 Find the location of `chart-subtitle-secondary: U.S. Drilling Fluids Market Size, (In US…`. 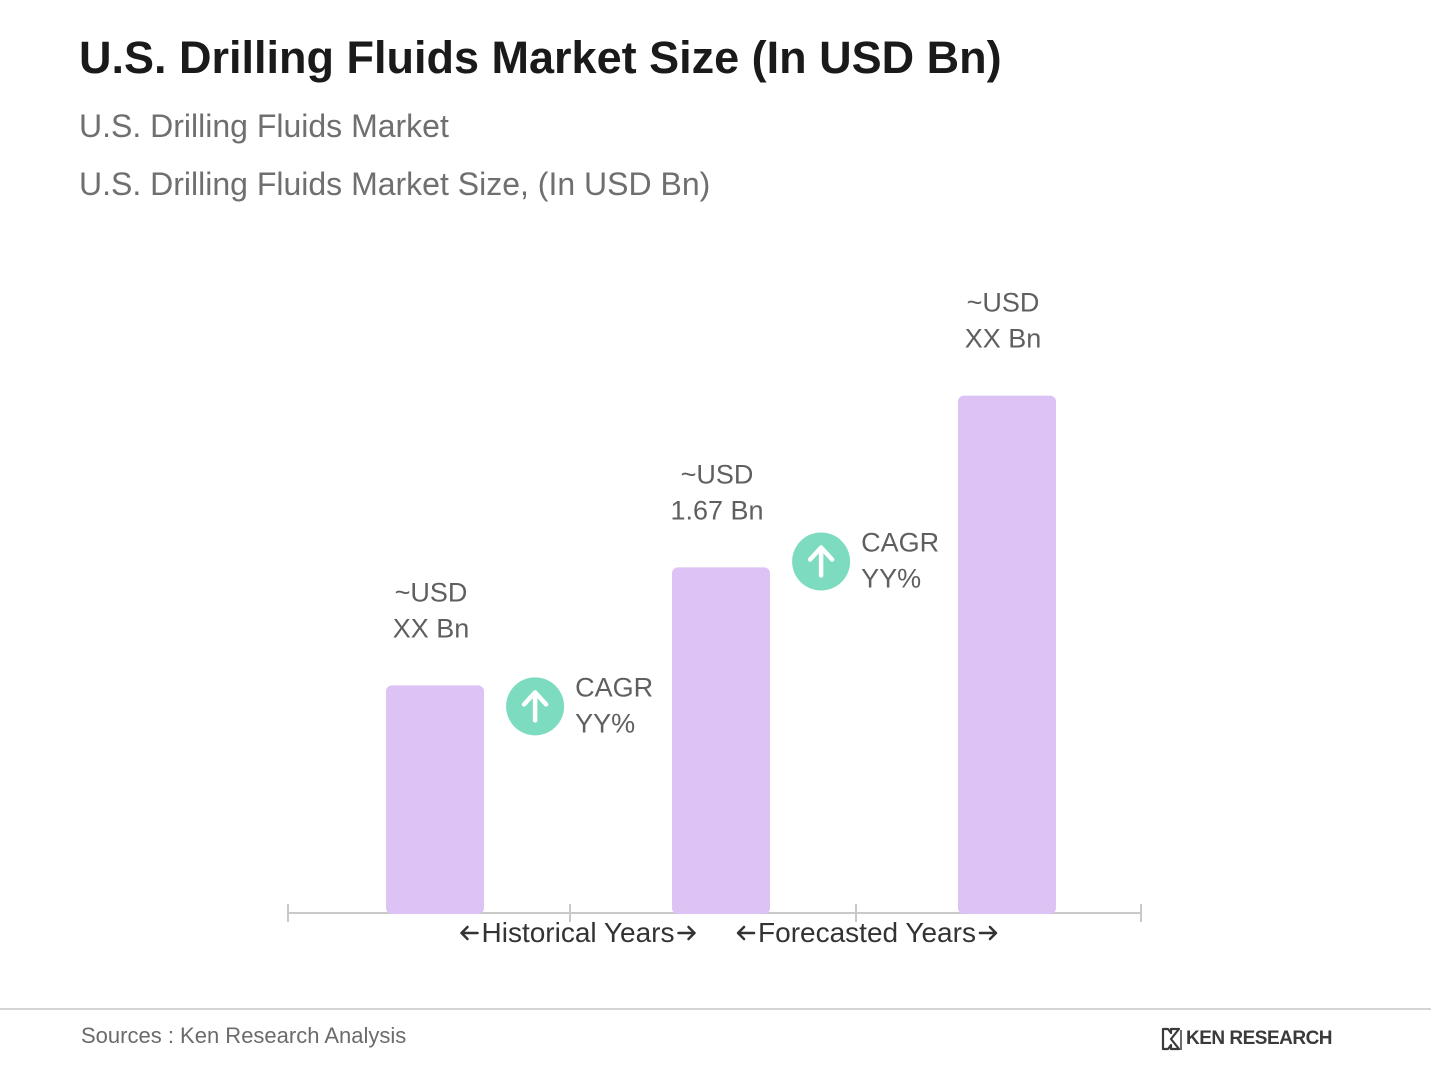

chart-subtitle-secondary: U.S. Drilling Fluids Market Size, (In US… is located at coordinates (395, 184).